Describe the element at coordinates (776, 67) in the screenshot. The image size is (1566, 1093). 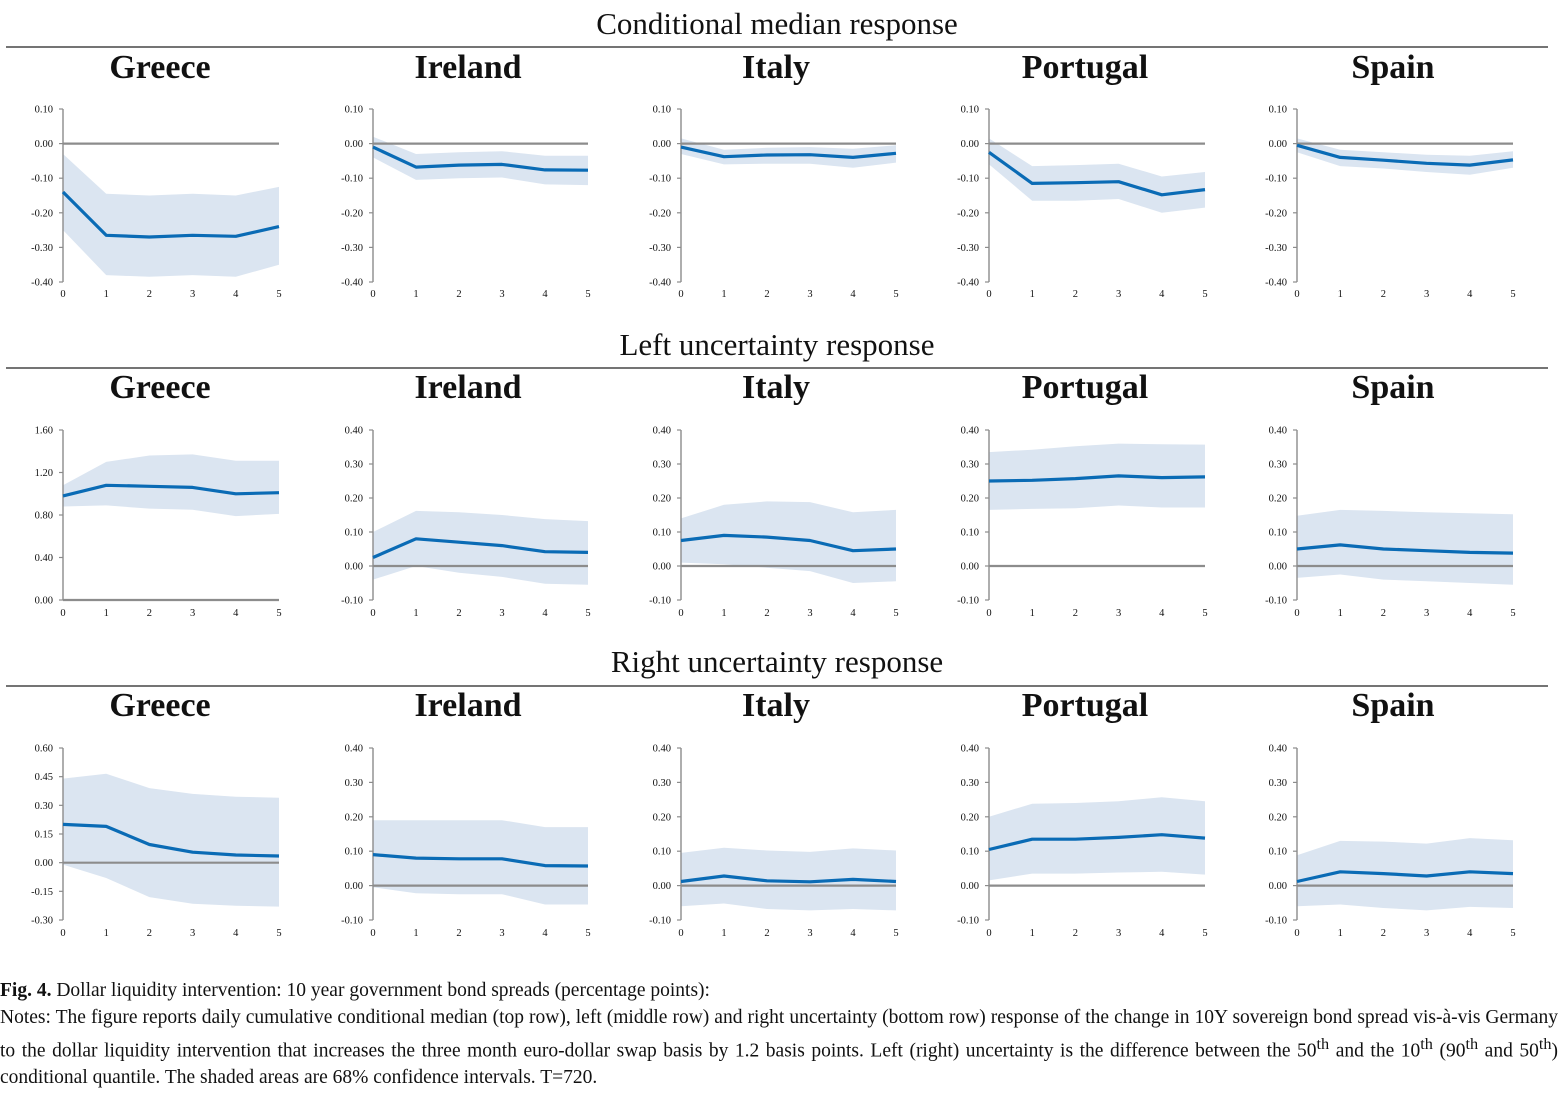
I see `panel-title: Italy` at that location.